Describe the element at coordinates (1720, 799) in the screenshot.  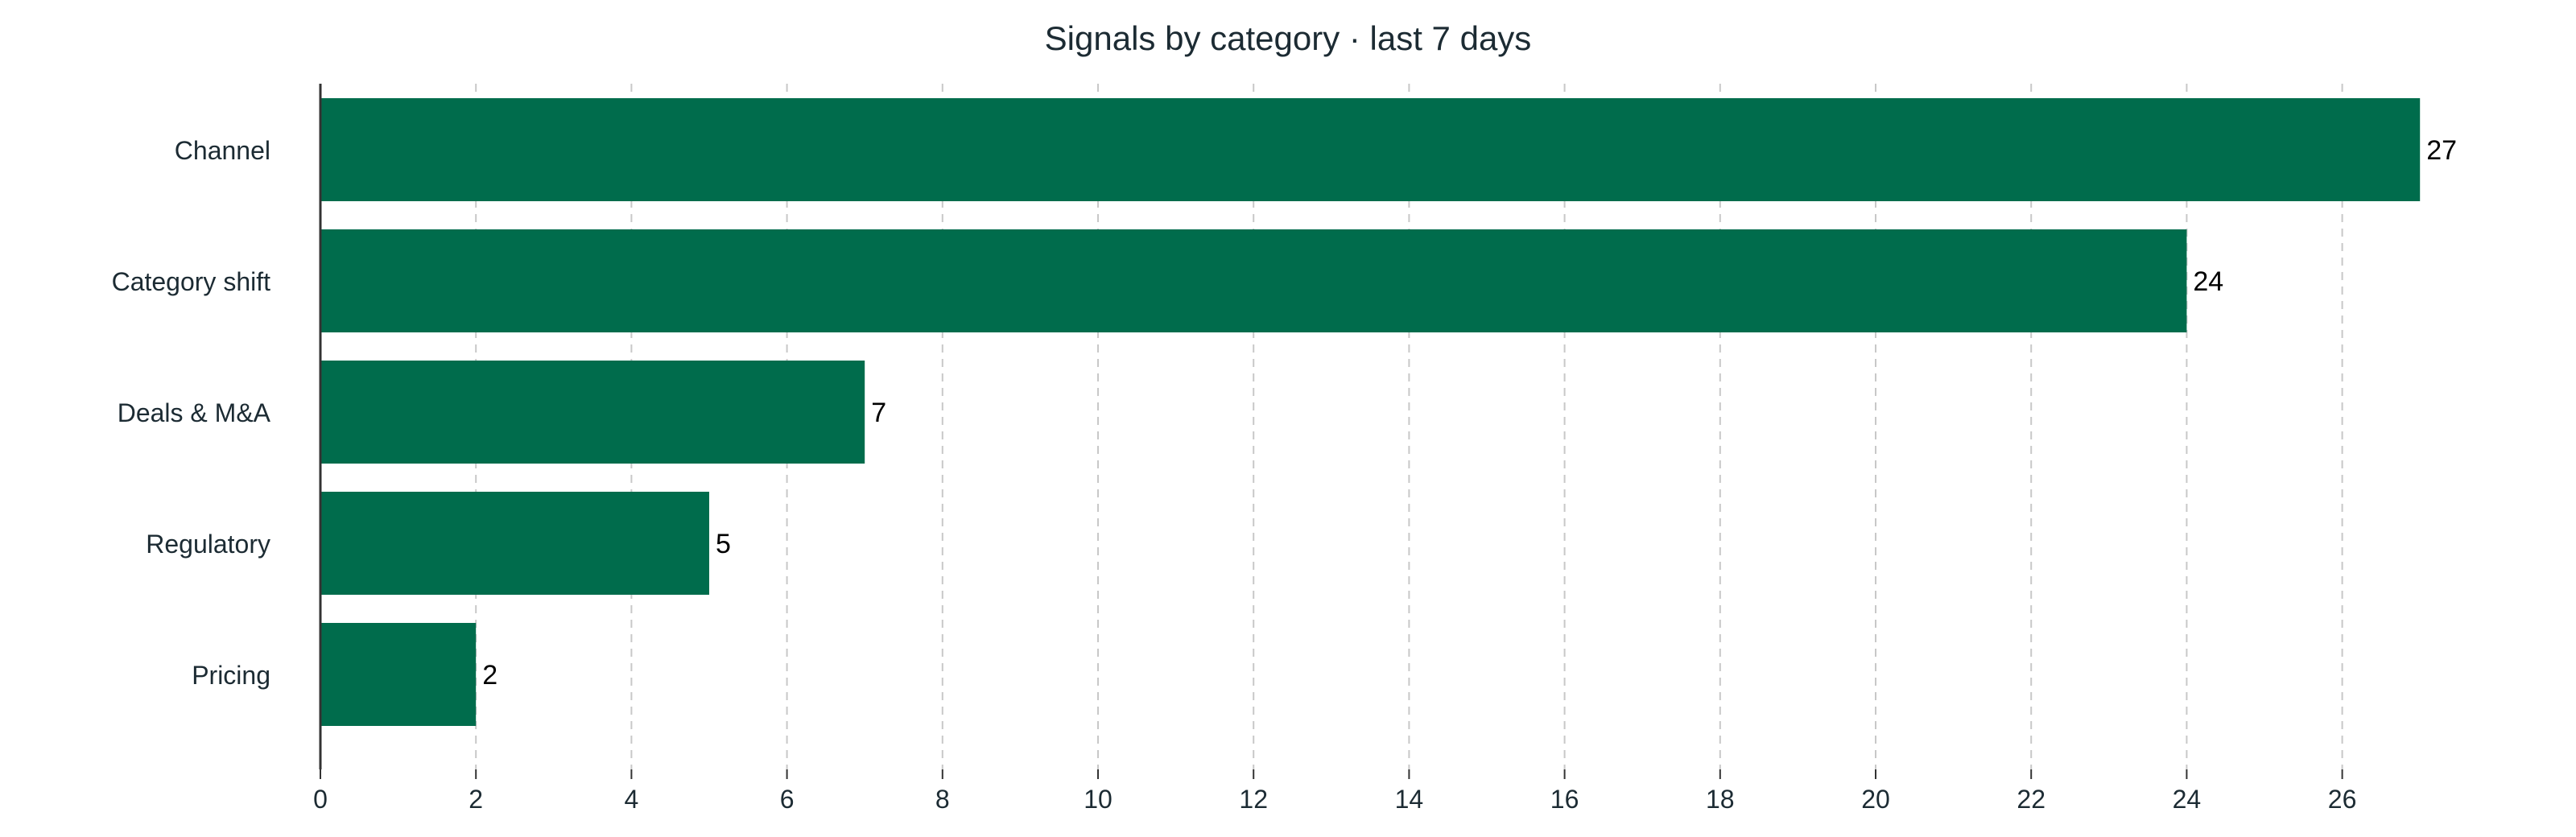
I see `x-tick-label: 18` at that location.